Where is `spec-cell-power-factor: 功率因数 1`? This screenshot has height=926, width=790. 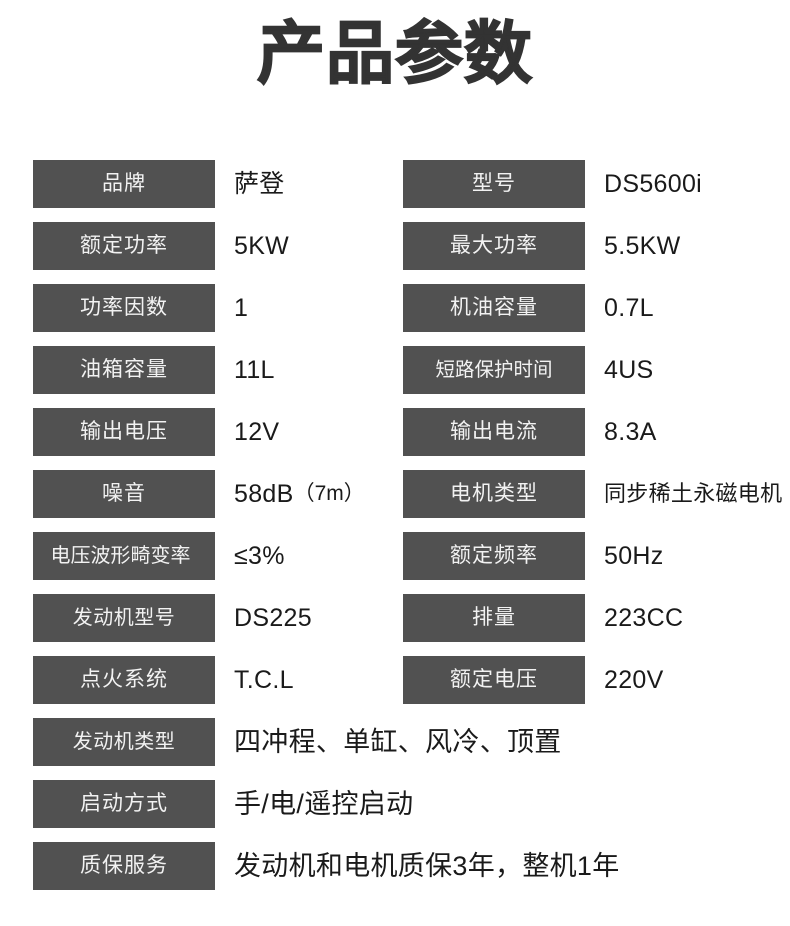 spec-cell-power-factor: 功率因数 1 is located at coordinates (215, 315).